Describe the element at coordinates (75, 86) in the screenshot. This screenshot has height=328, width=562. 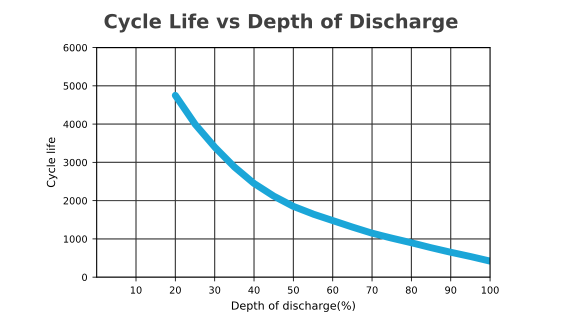
I see `y-tick-label: 5000` at that location.